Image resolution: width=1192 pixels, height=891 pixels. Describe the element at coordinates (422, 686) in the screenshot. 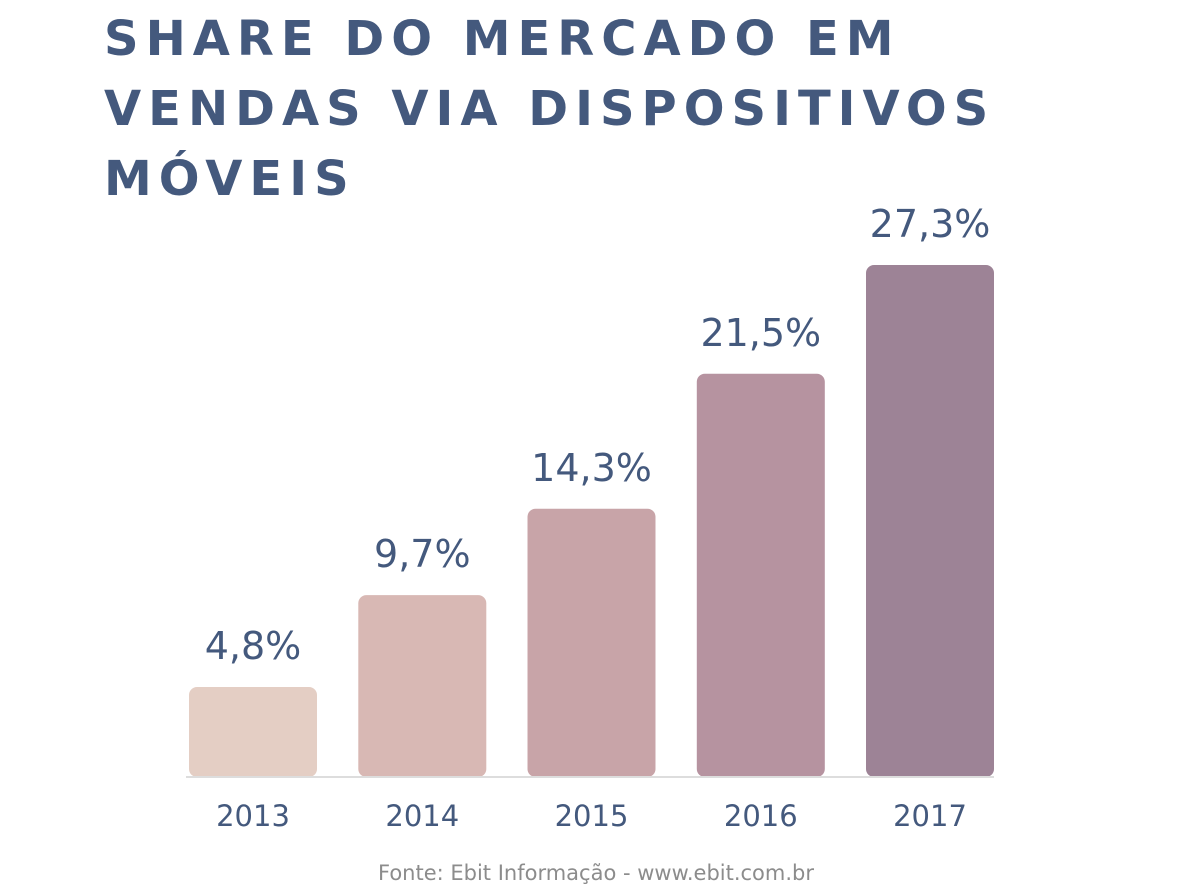

I see `bar-2014` at that location.